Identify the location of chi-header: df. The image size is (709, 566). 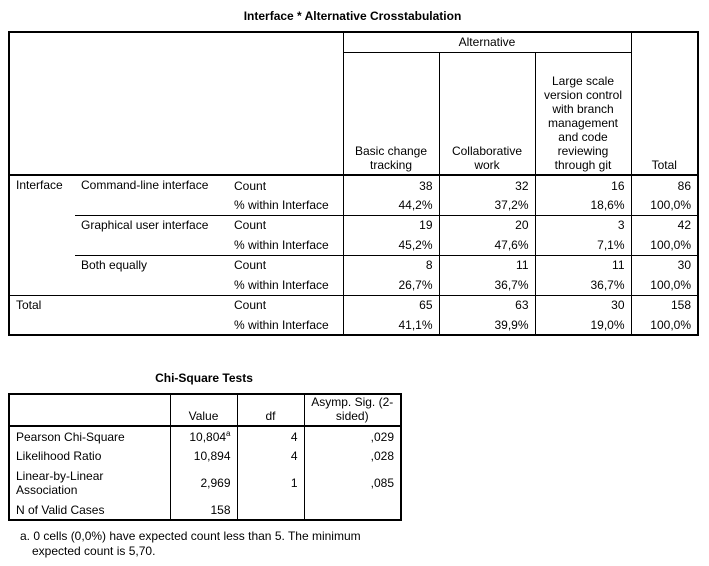
(271, 410).